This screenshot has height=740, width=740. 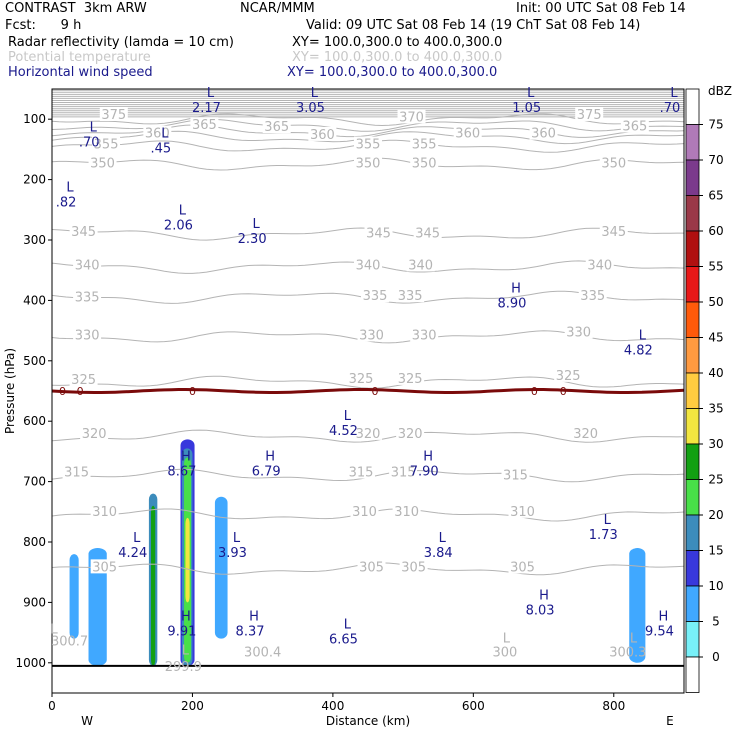 I want to click on theta-label: 330, so click(x=371, y=335).